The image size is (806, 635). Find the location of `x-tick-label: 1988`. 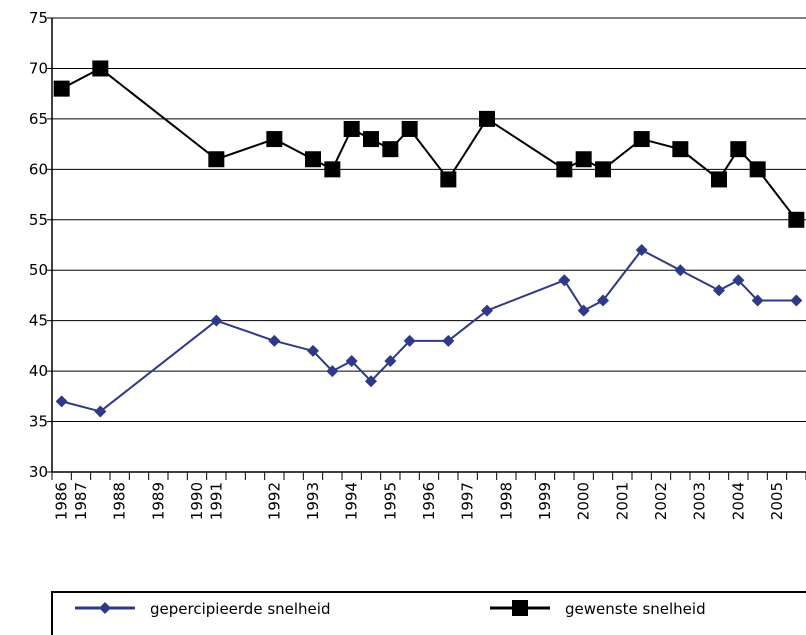

x-tick-label: 1988 is located at coordinates (120, 501).